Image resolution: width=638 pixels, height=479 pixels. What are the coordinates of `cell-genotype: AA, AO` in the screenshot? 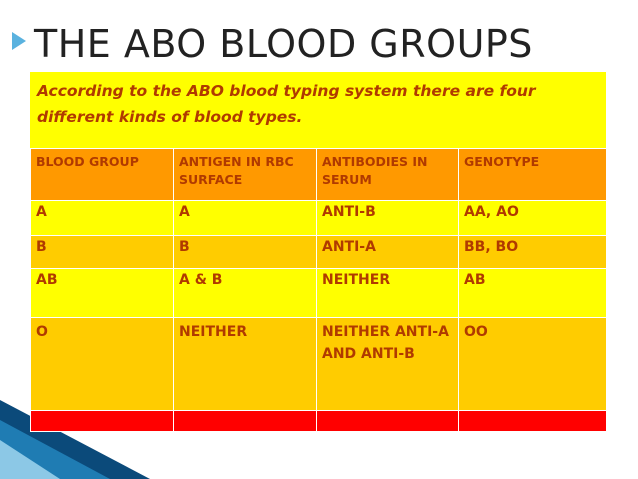 It's located at (532, 218).